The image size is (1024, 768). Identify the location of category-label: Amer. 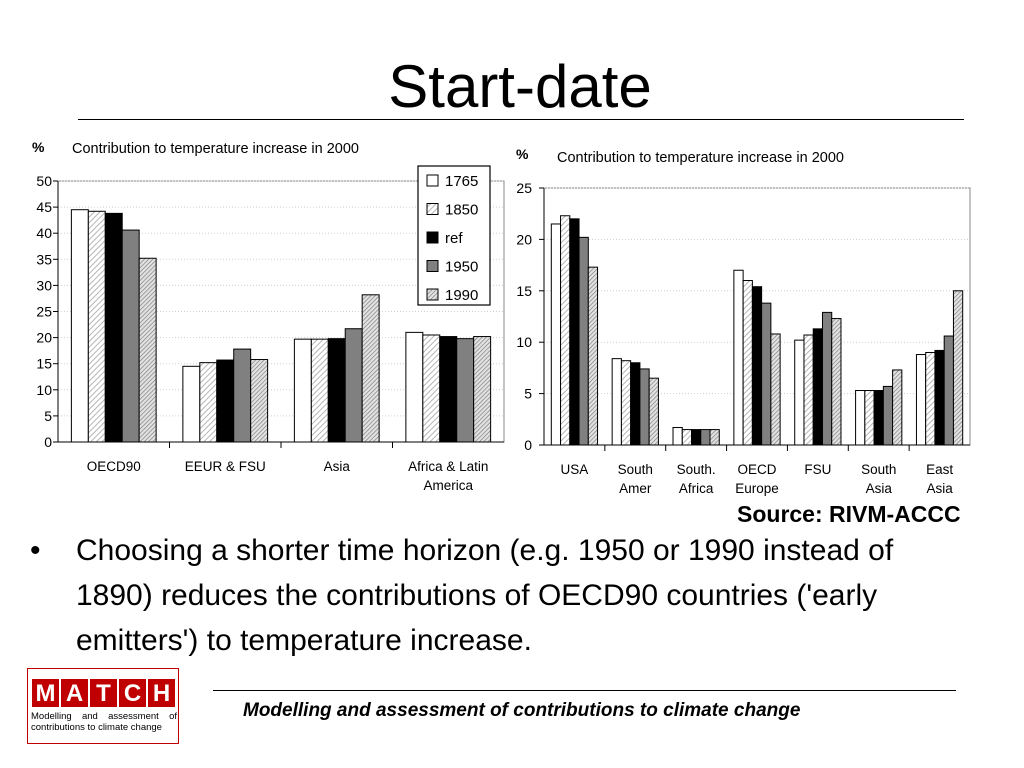
(635, 488).